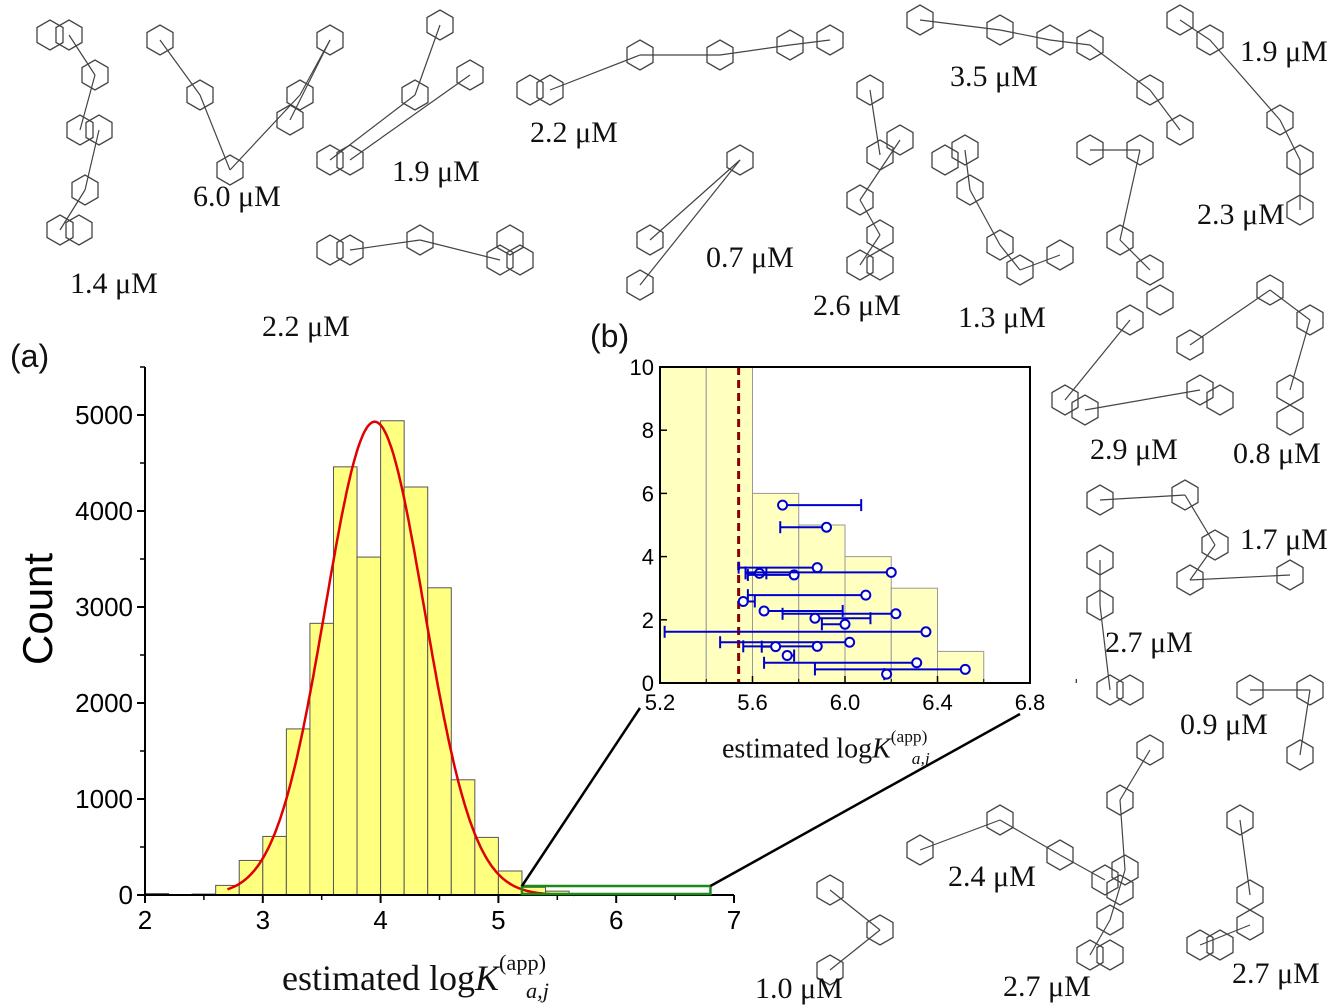 The height and width of the screenshot is (1008, 1344). Describe the element at coordinates (660, 702) in the screenshot. I see `inset-x-tick-label: 5.2` at that location.